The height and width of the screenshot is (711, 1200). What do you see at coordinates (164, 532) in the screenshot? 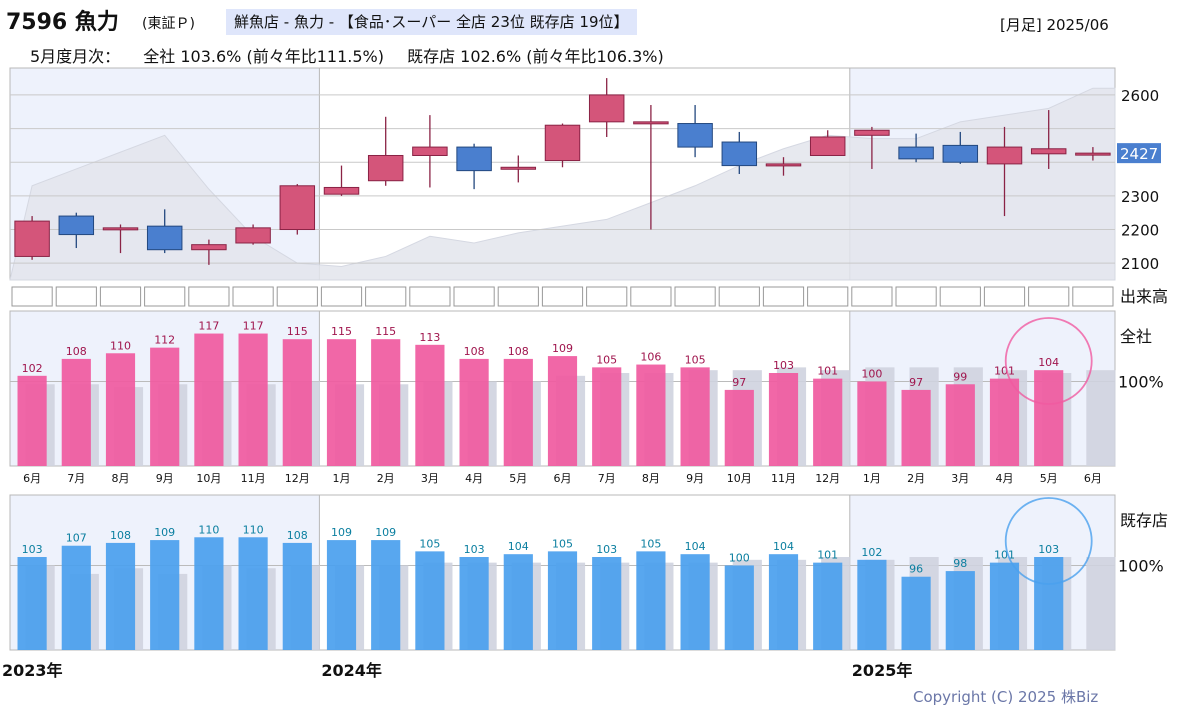
I see `existing-stores-value-label: 109` at bounding box center [164, 532].